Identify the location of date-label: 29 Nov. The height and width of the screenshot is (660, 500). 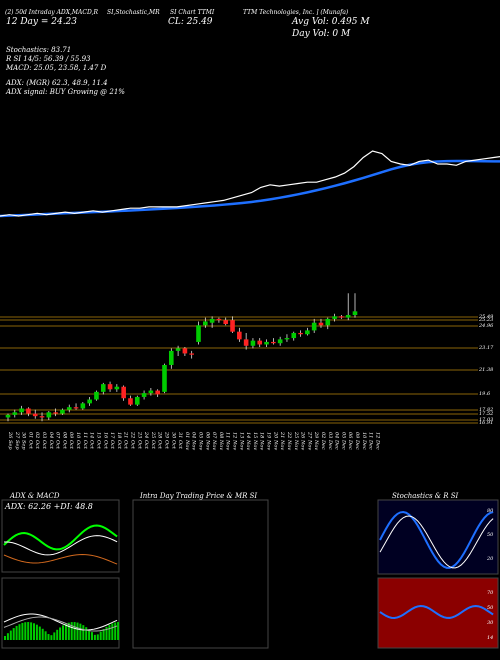
(316, 440).